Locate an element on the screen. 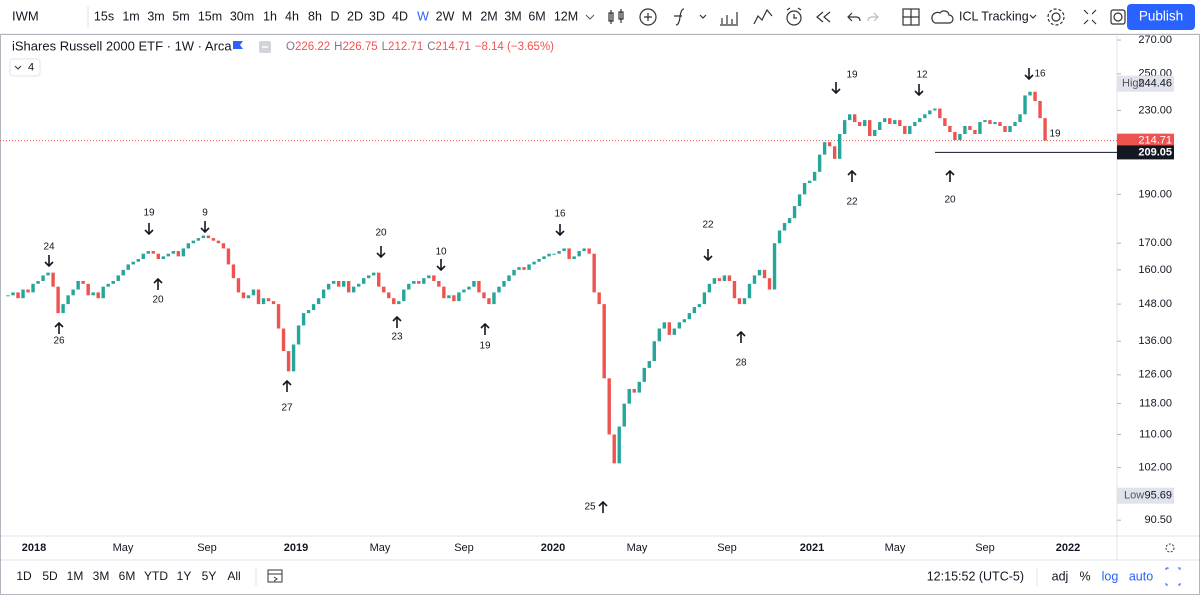 The height and width of the screenshot is (602, 1200). symbol: IWM is located at coordinates (25, 15).